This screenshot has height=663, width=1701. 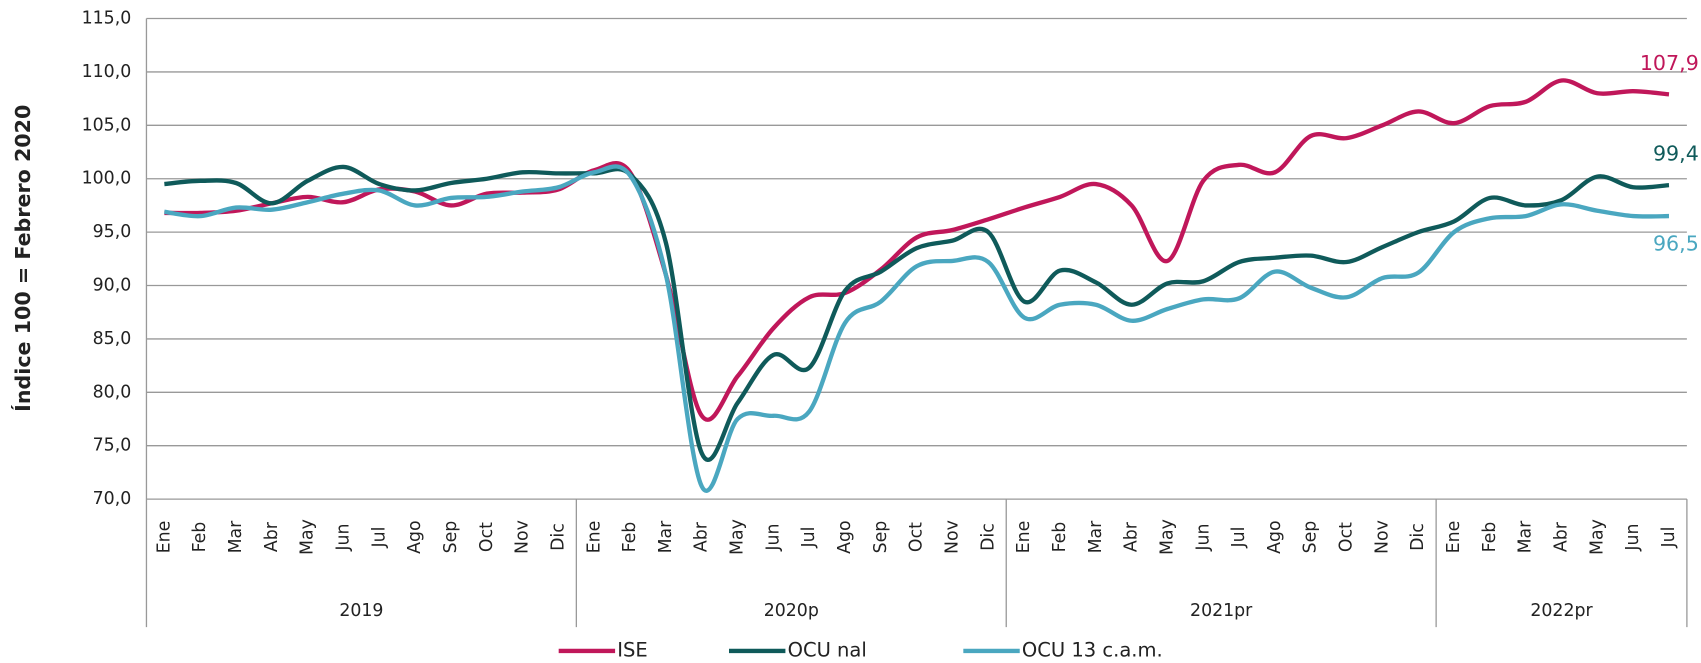 I want to click on value-label: 96,5, so click(x=1676, y=243).